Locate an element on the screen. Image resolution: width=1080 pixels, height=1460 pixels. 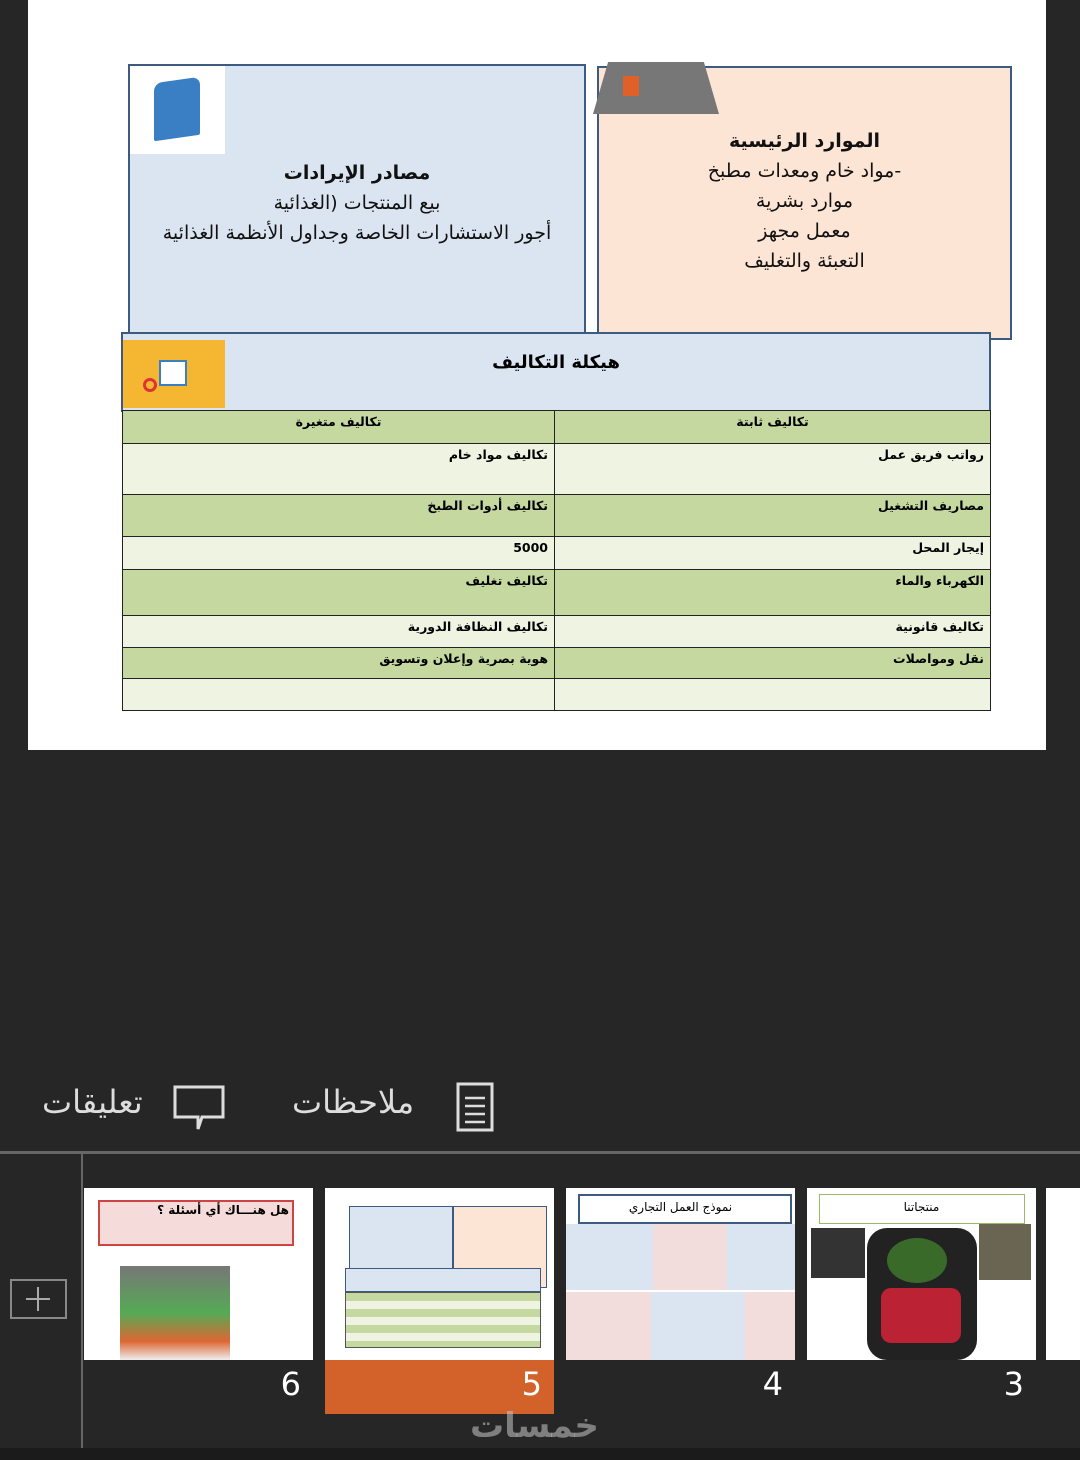
add-slide-button is located at coordinates (38, 1299).